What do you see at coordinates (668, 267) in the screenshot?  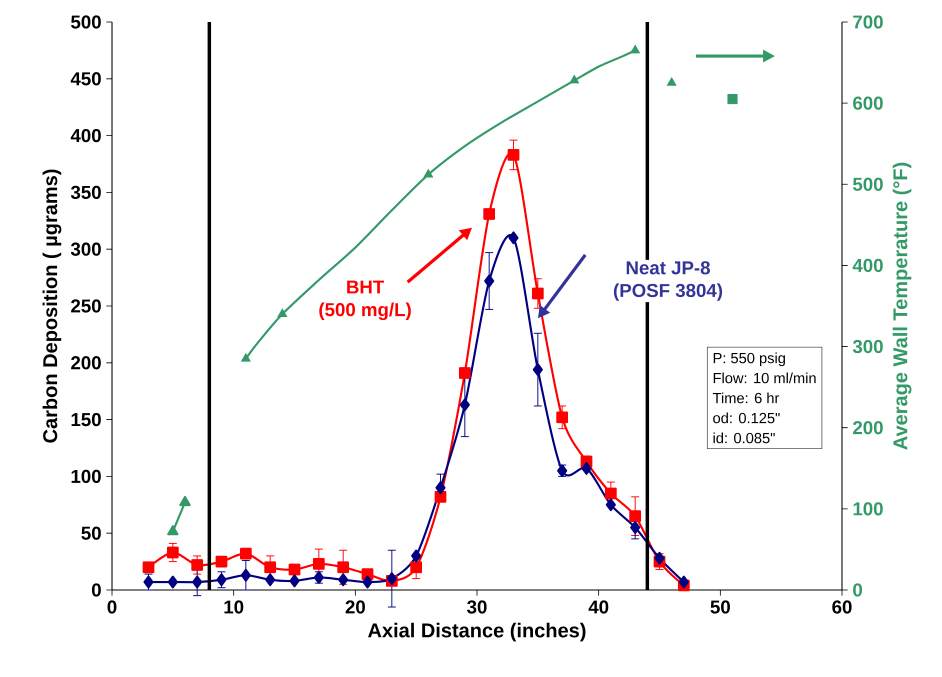 I see `annotation: Neat JP-8` at bounding box center [668, 267].